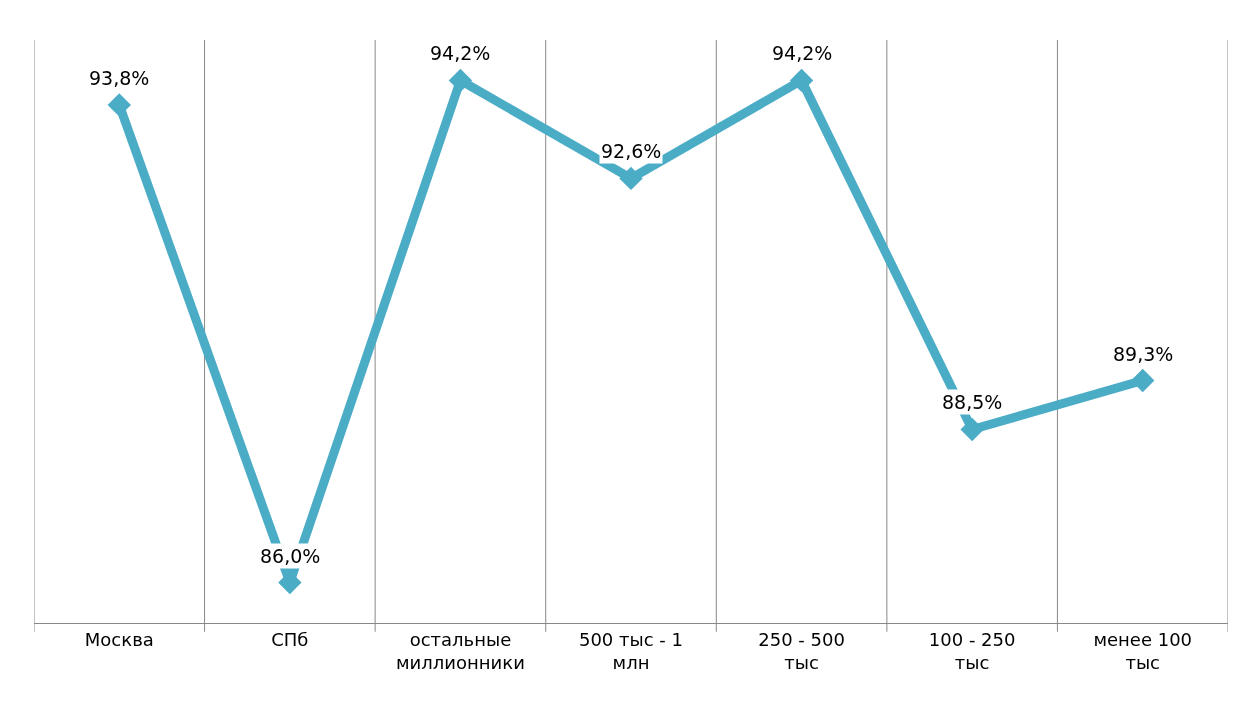  I want to click on data-label: 93,8%, so click(119, 78).